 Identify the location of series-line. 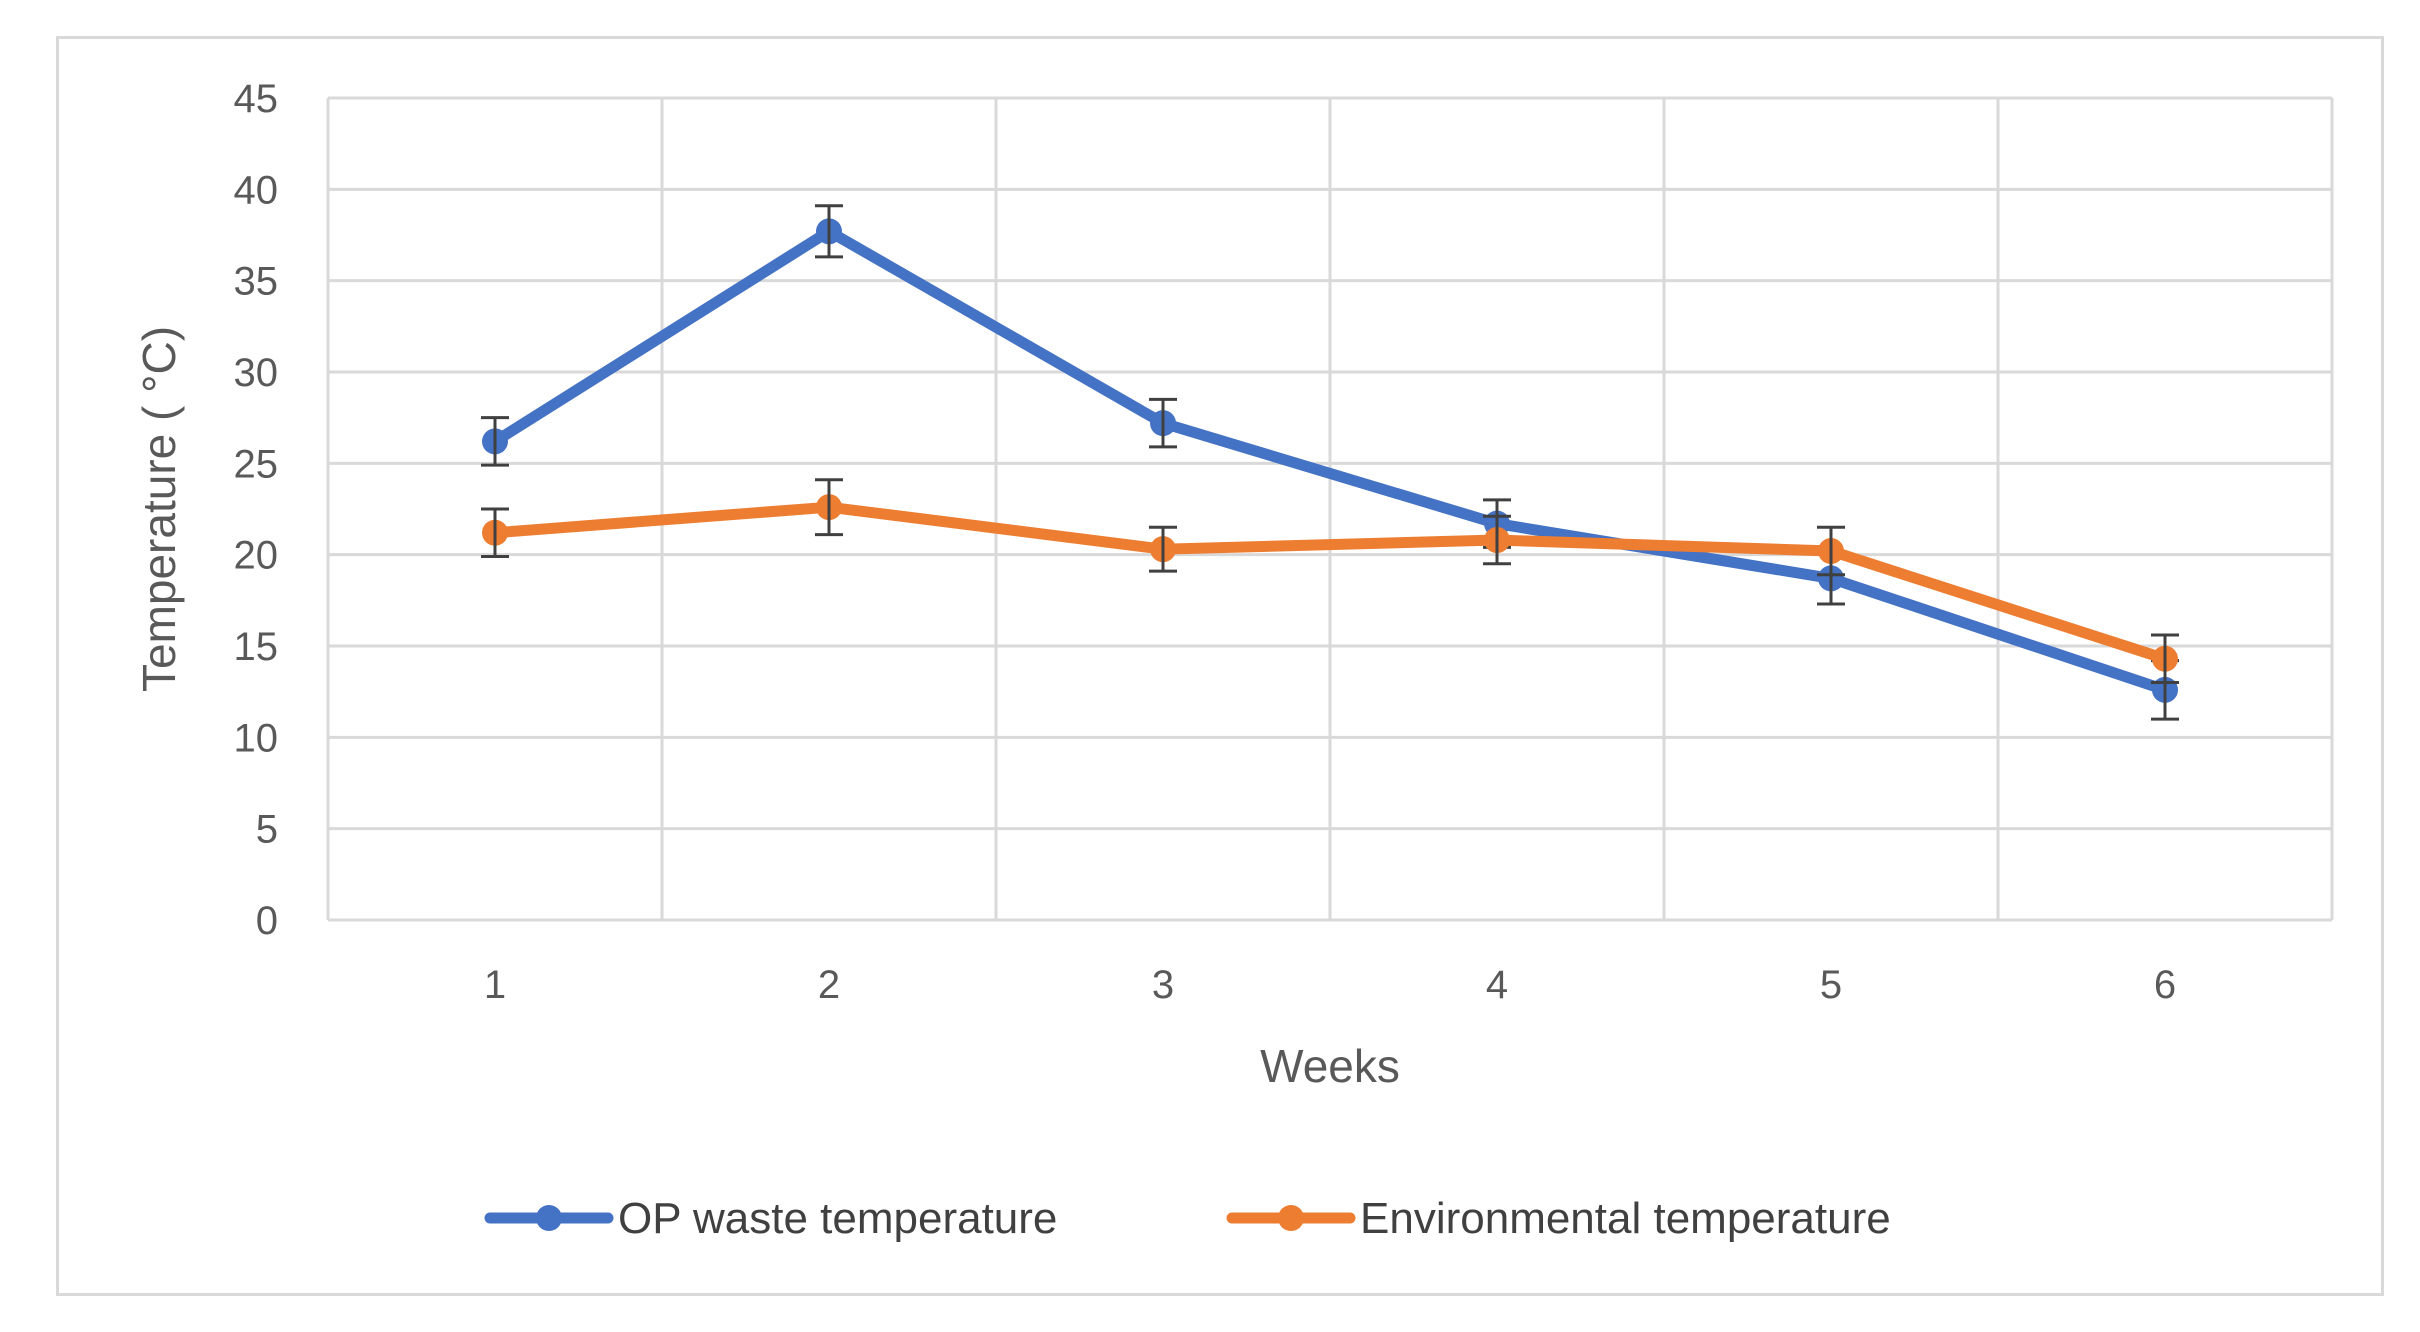
(1330, 583).